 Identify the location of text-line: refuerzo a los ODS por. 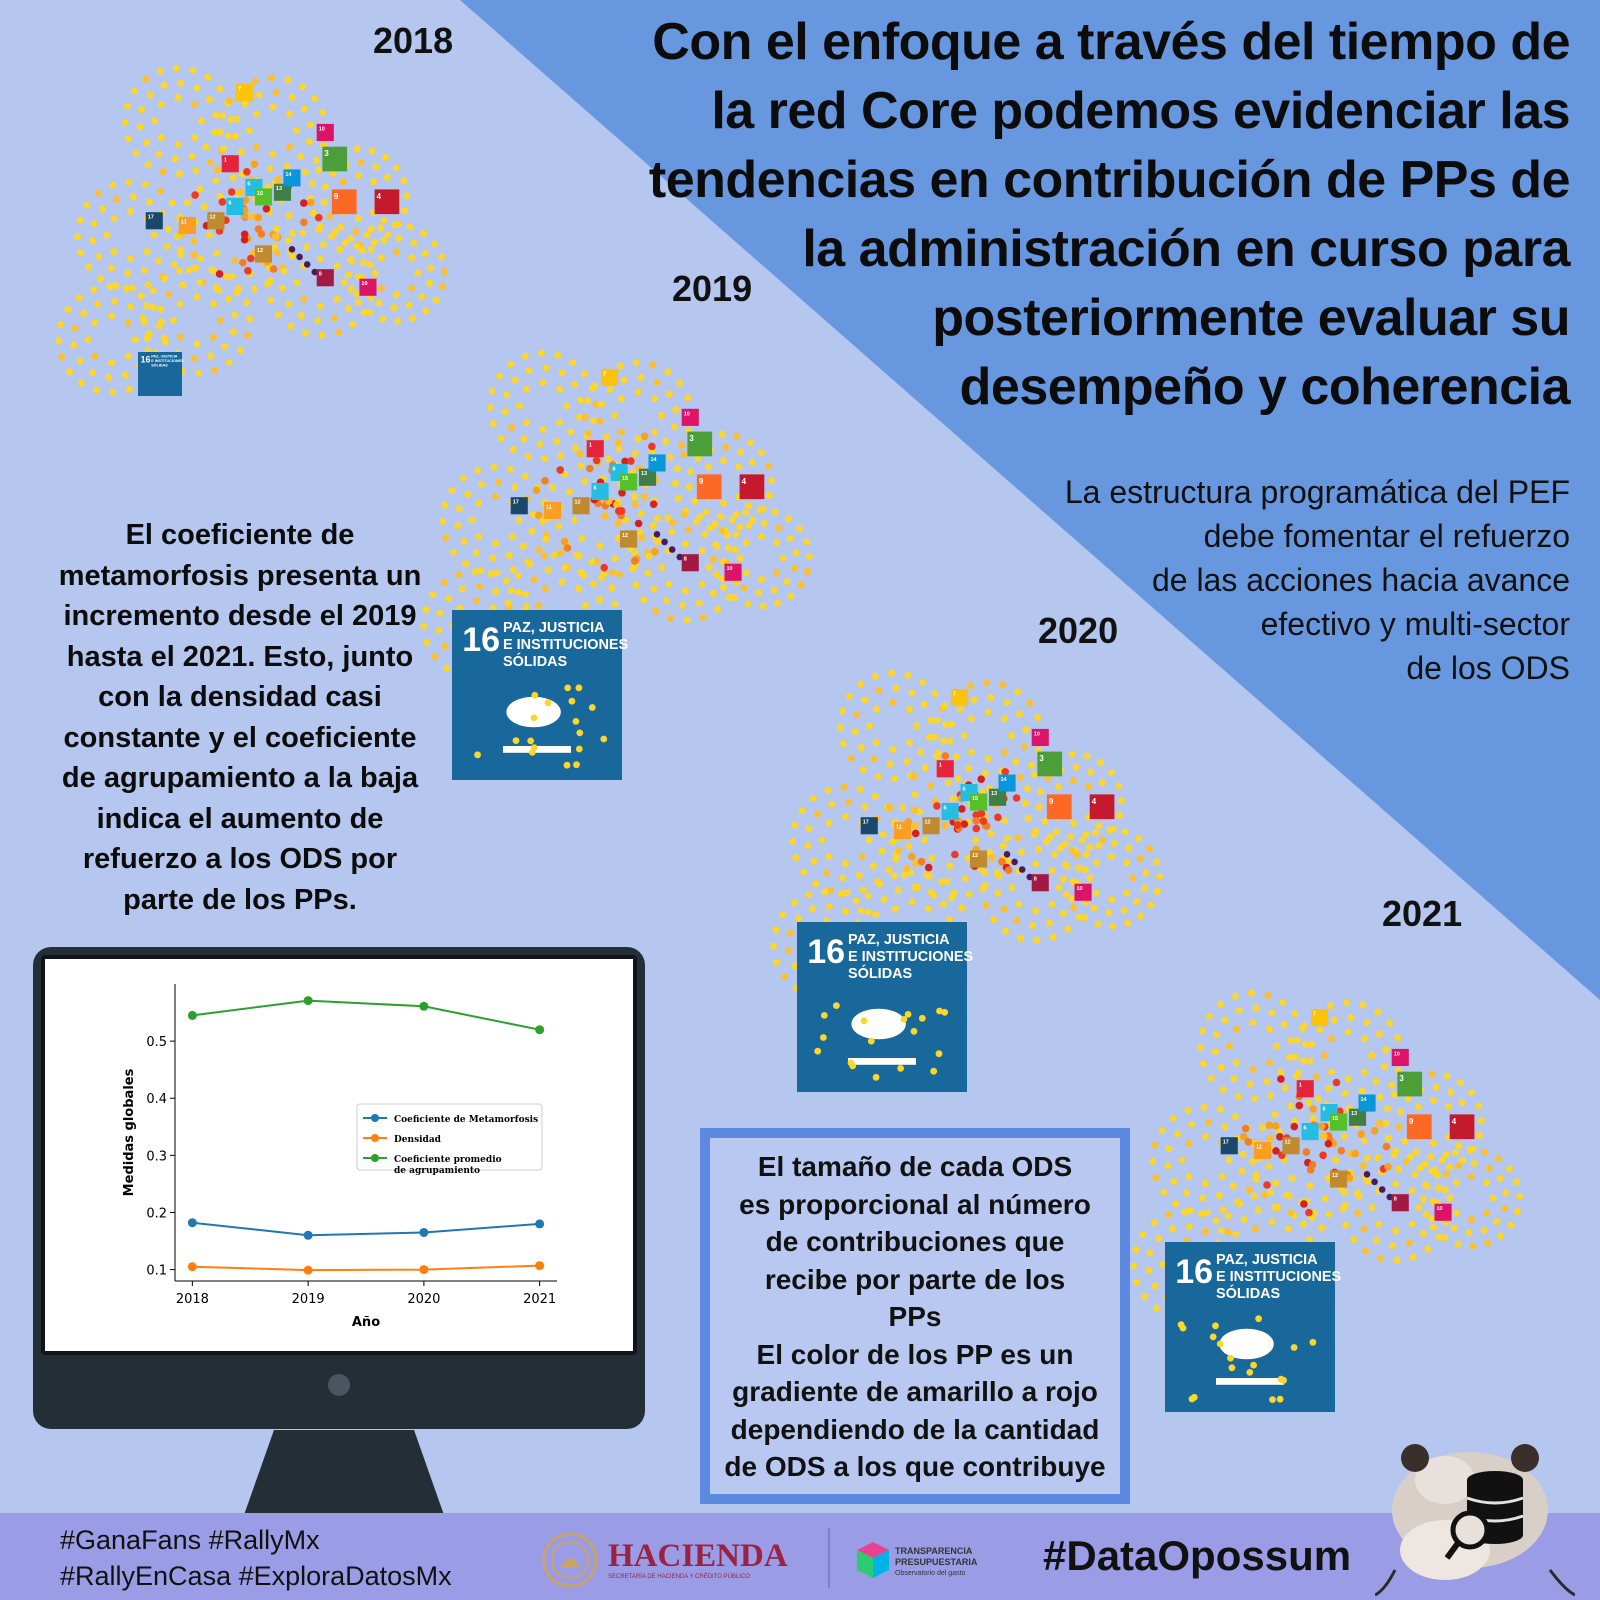
(240, 859).